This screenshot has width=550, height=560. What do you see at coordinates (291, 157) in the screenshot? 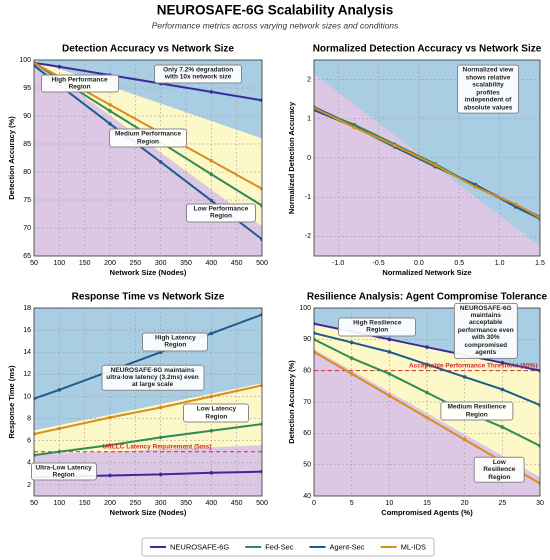
I see `y-axis-label: Normalized Detection Accuracy` at bounding box center [291, 157].